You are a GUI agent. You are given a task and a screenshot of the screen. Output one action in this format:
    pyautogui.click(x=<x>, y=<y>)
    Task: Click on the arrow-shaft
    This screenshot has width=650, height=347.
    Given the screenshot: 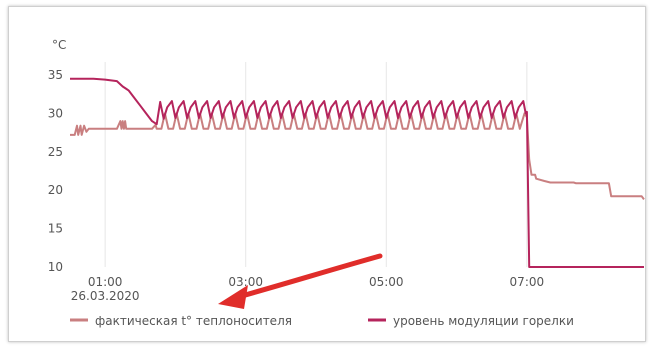 What is the action you would take?
    pyautogui.click(x=309, y=276)
    